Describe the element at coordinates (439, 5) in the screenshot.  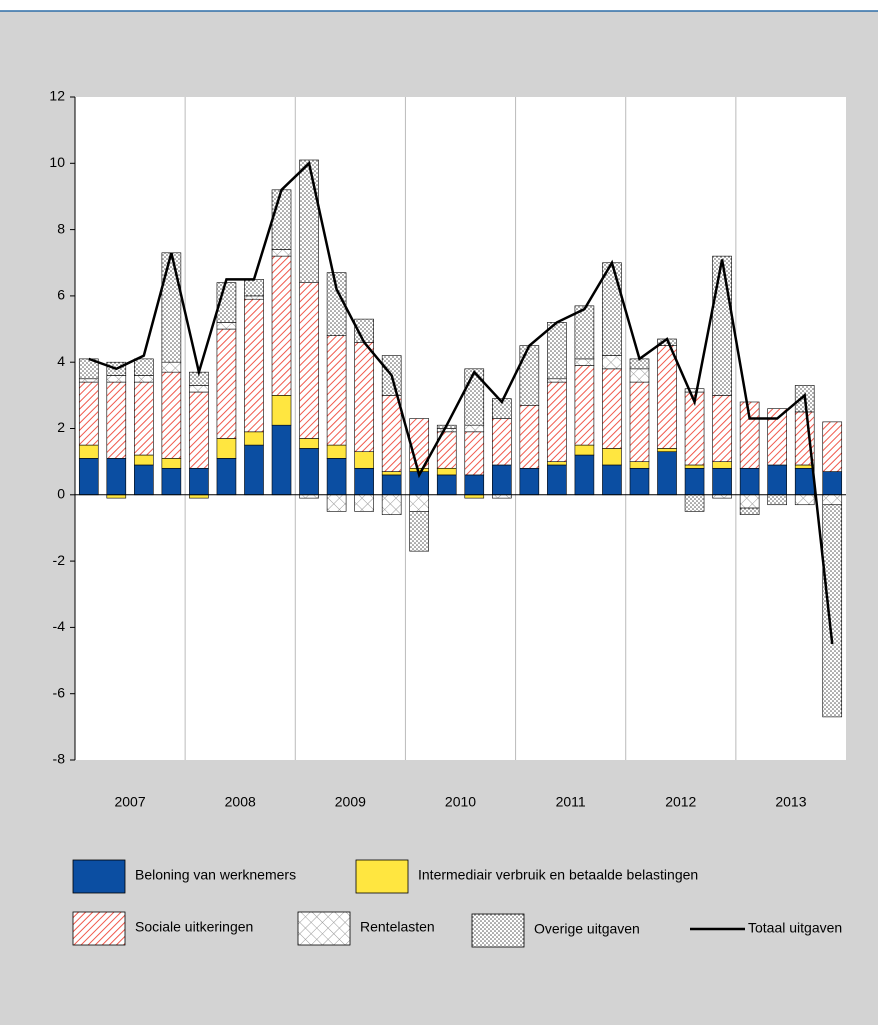
I see `top-band` at that location.